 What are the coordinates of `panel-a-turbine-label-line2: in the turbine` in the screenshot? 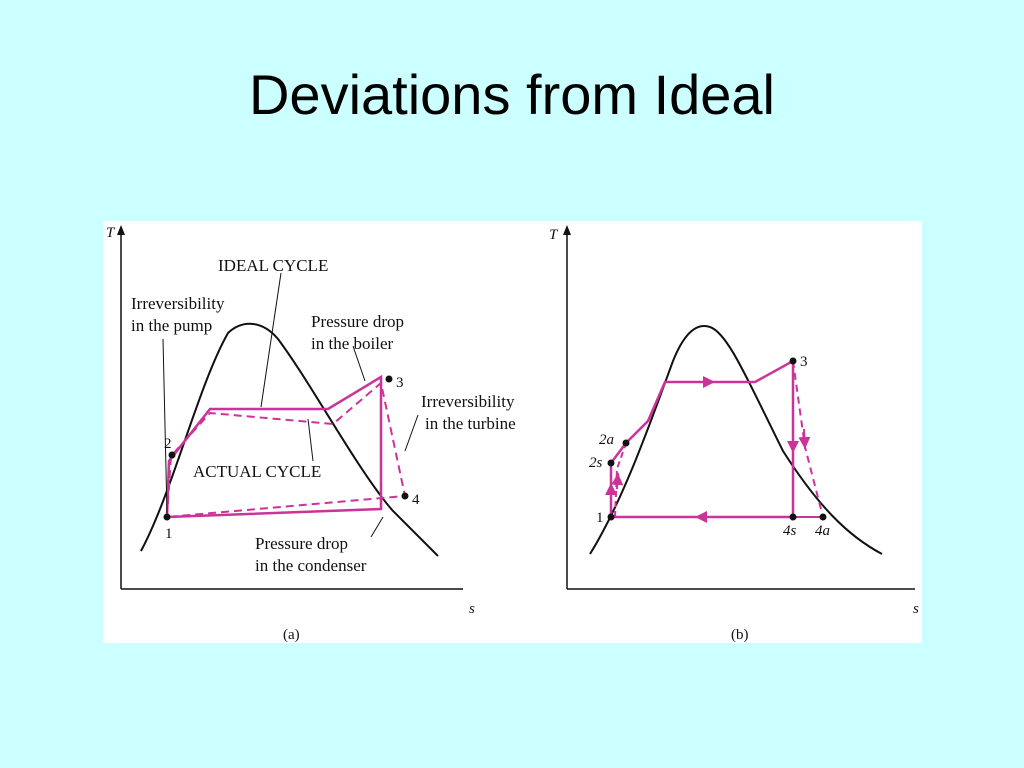 It's located at (470, 423).